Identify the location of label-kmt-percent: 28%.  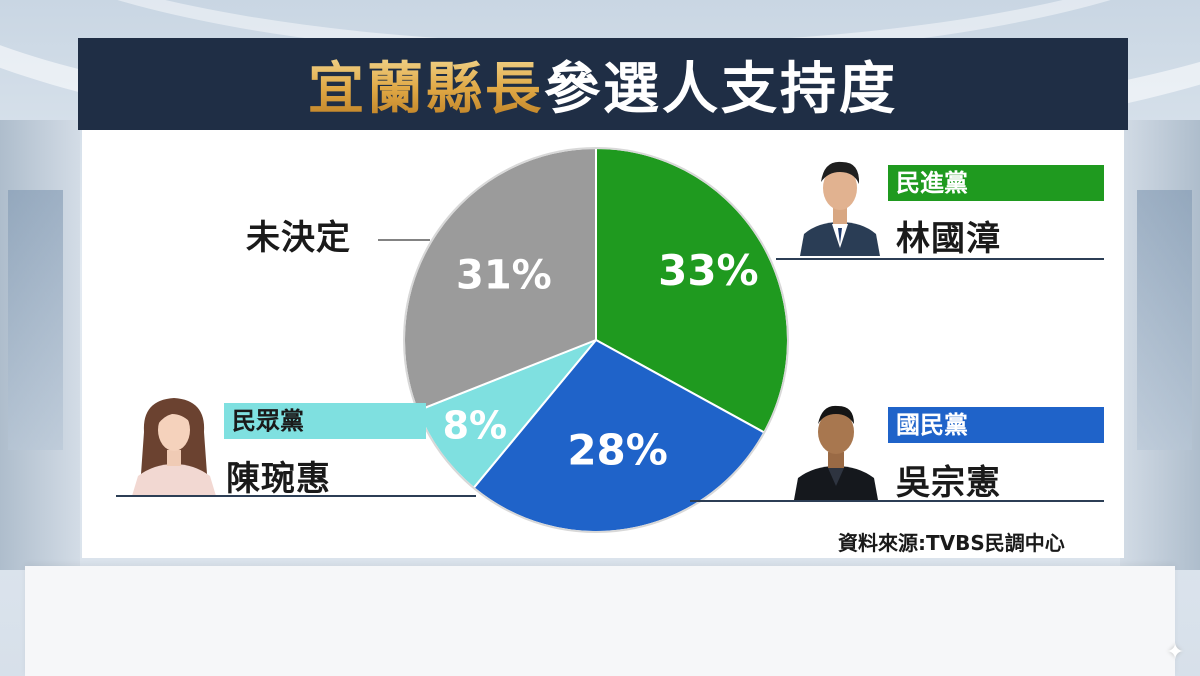
(617, 450).